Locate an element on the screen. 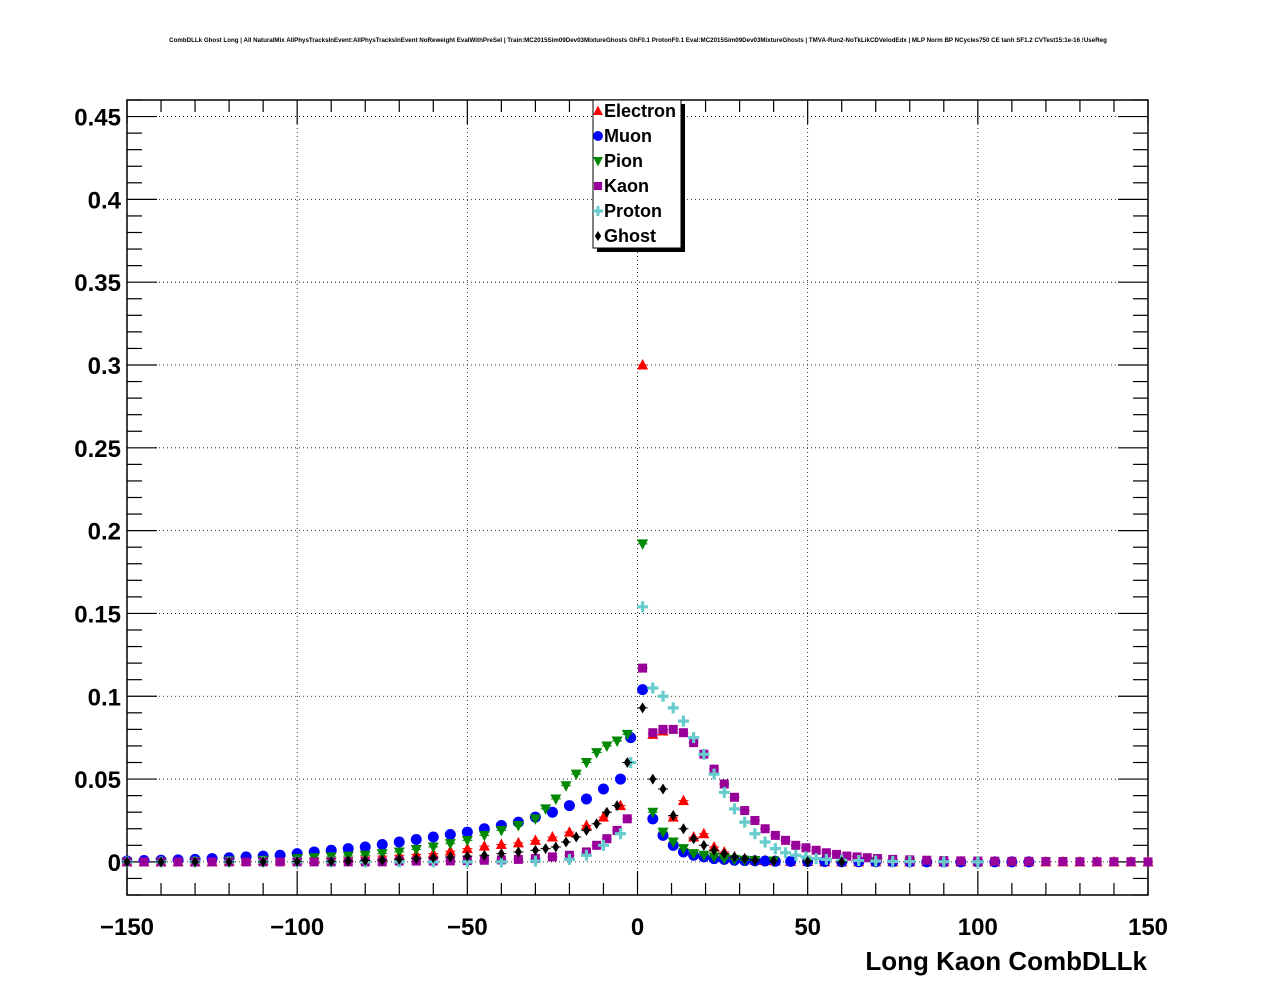  x-tick-label: −50 is located at coordinates (467, 927).